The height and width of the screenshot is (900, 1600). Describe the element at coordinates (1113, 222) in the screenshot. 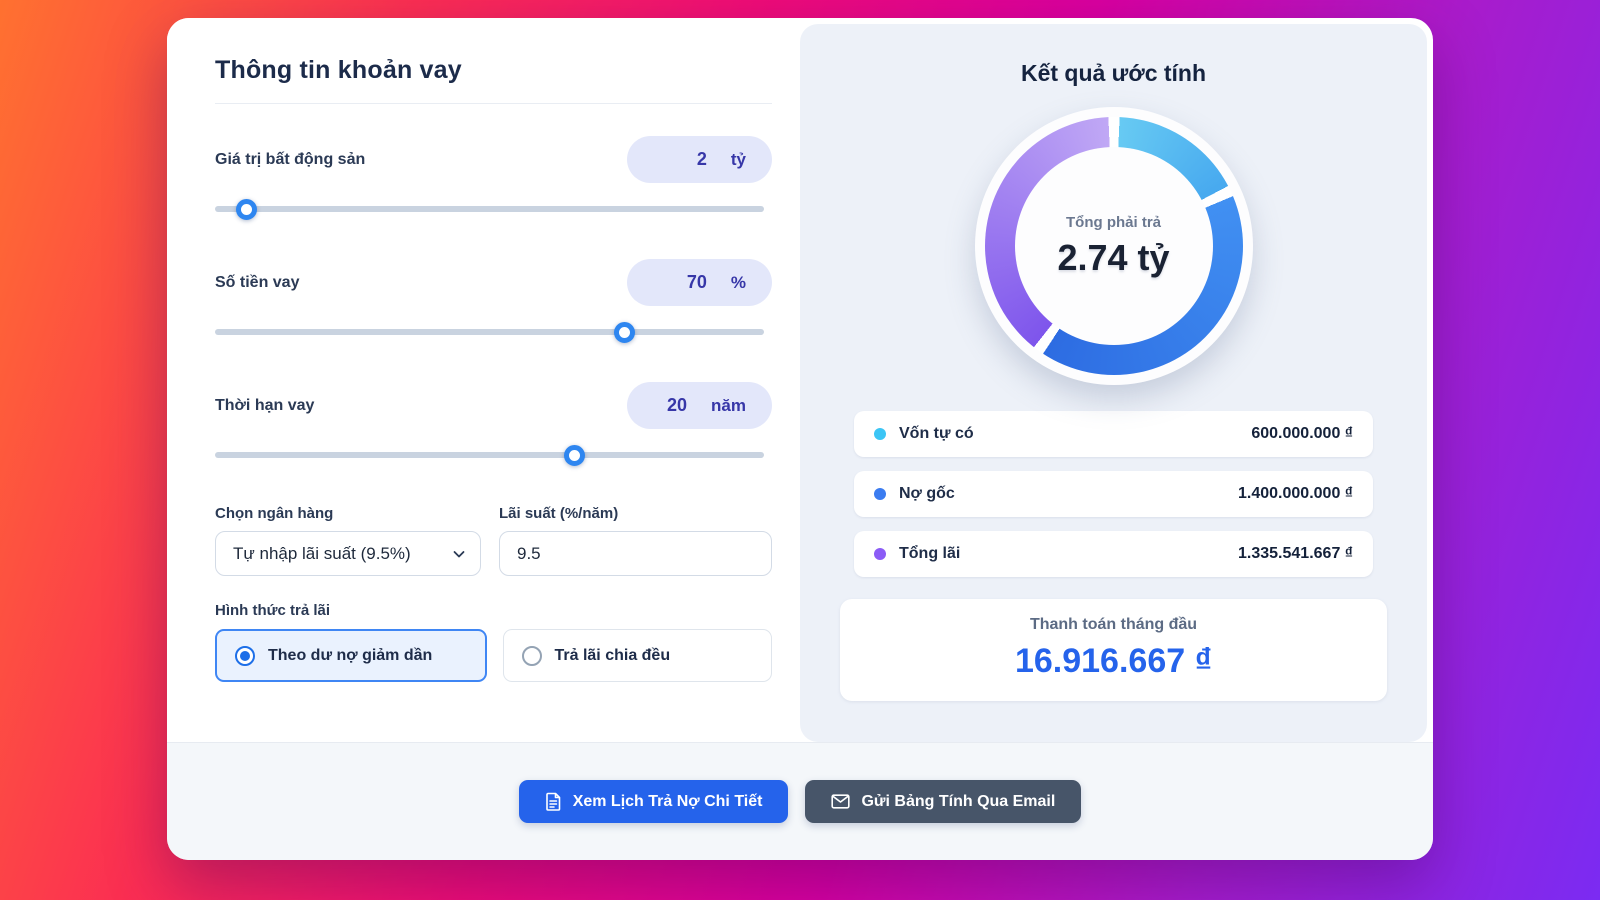

I see `donut-center-label: Tổng phải trả` at that location.